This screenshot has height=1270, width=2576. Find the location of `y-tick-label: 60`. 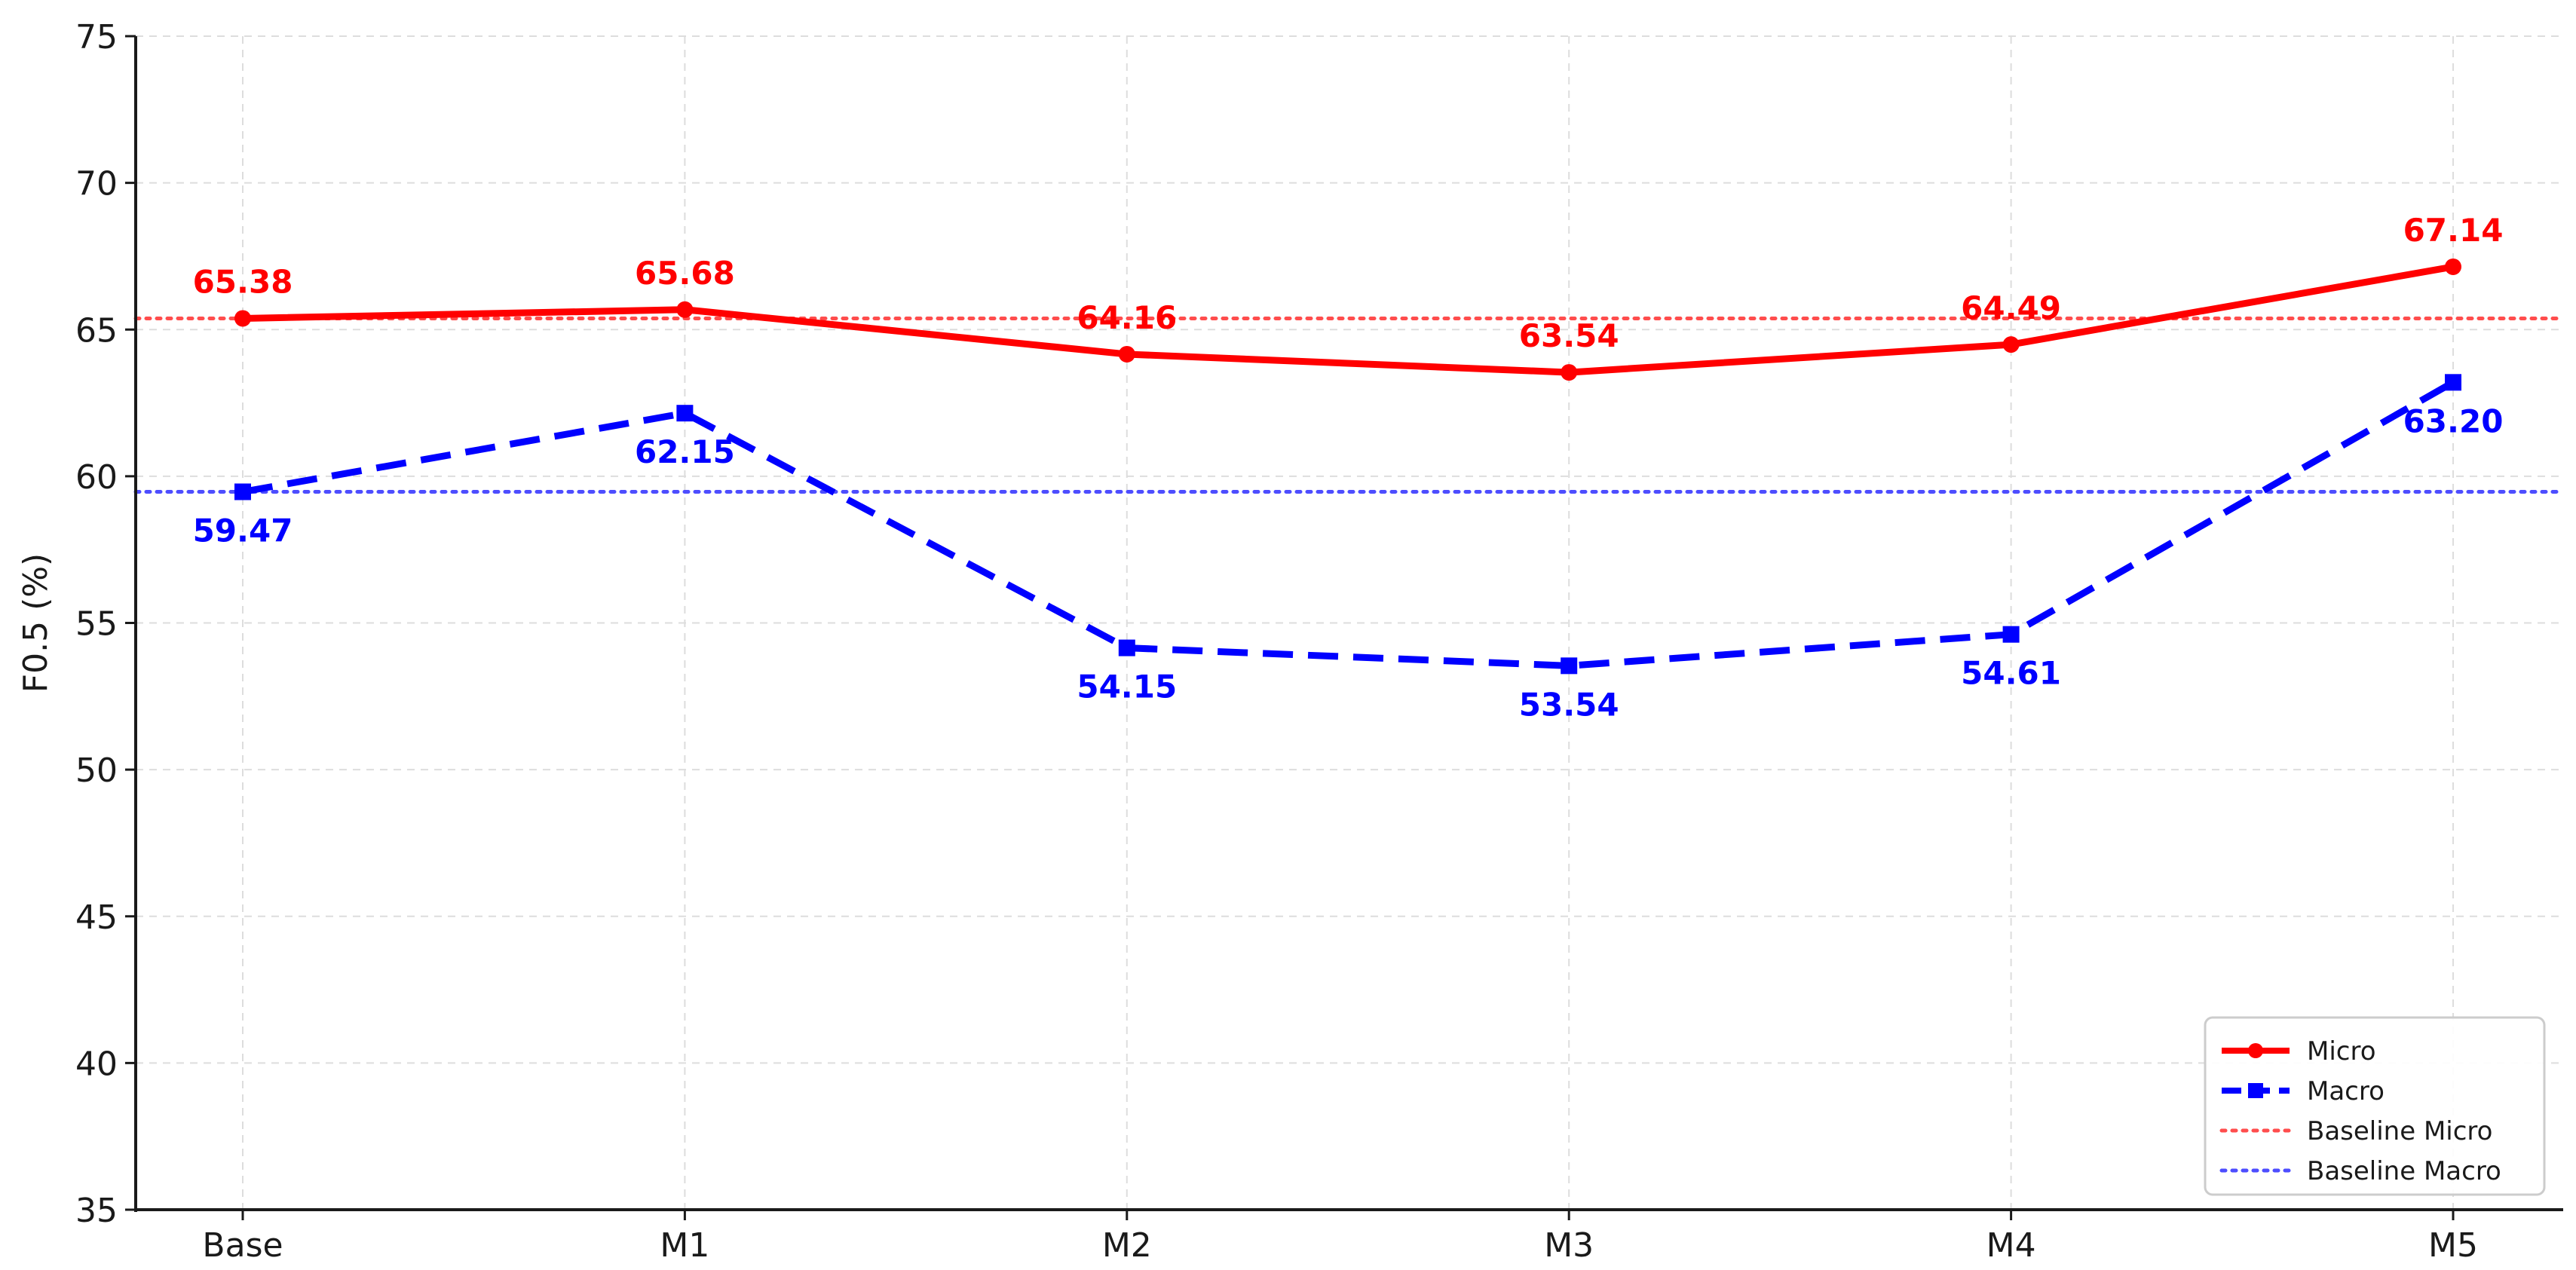

y-tick-label: 60 is located at coordinates (96, 478).